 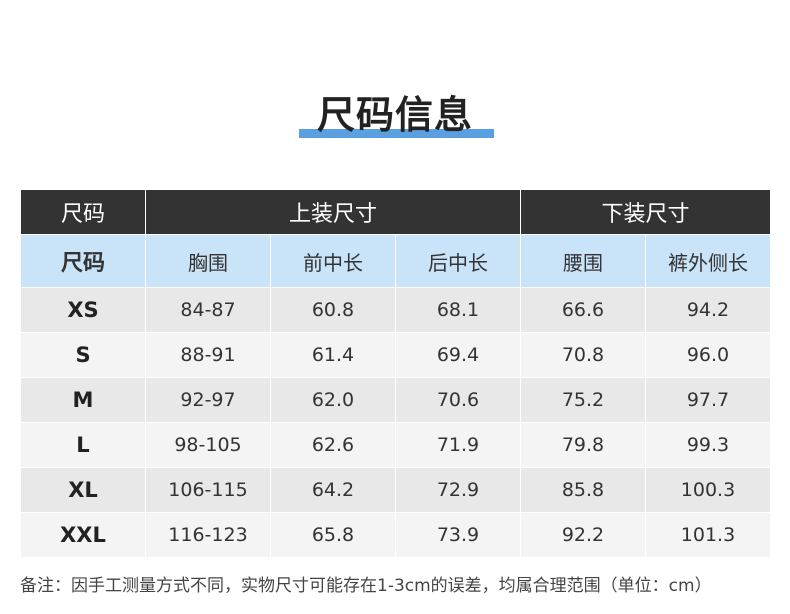 I want to click on column-header-outseam: 裤外侧长, so click(x=708, y=261).